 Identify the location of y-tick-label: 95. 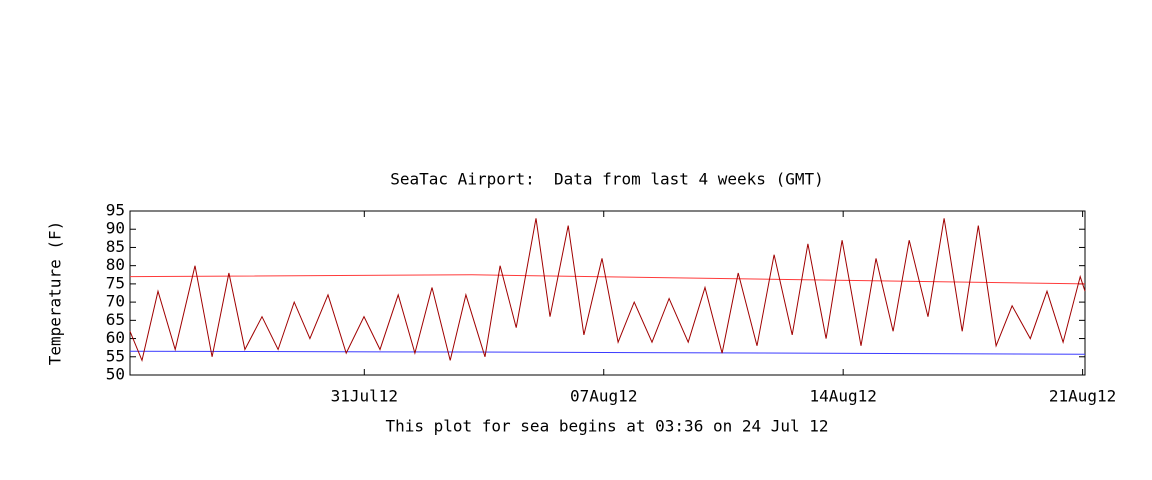
(115, 210).